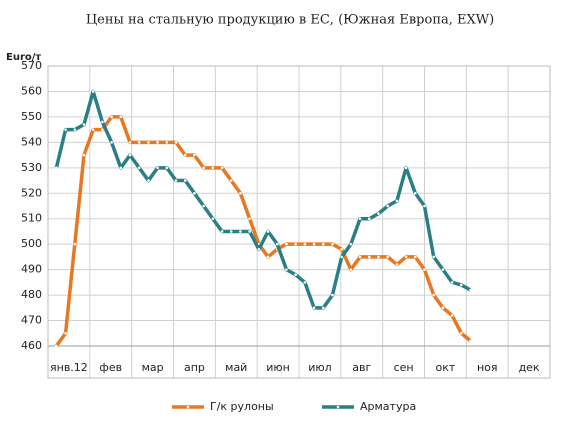  What do you see at coordinates (361, 367) in the screenshot?
I see `x-tick-label: авг` at bounding box center [361, 367].